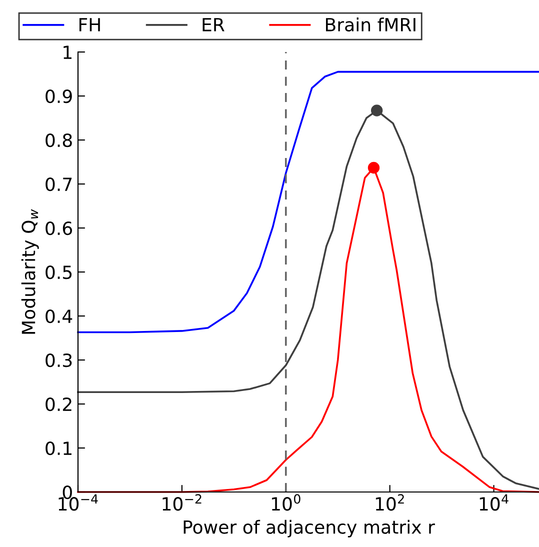  Describe the element at coordinates (59, 360) in the screenshot. I see `y-tick-label: 0.3` at that location.